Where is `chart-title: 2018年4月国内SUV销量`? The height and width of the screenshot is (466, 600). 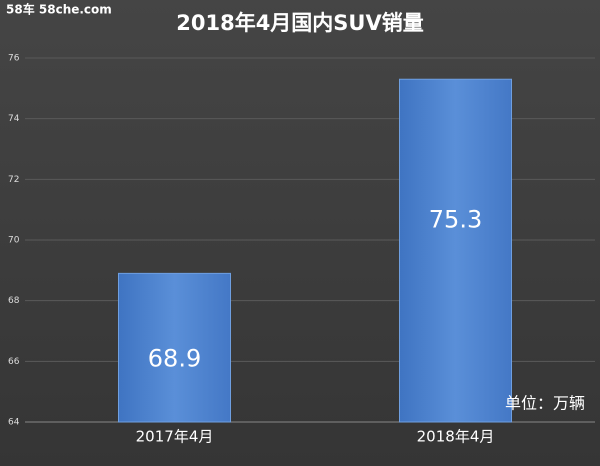
chart-title: 2018年4月国内SUV销量 is located at coordinates (300, 23).